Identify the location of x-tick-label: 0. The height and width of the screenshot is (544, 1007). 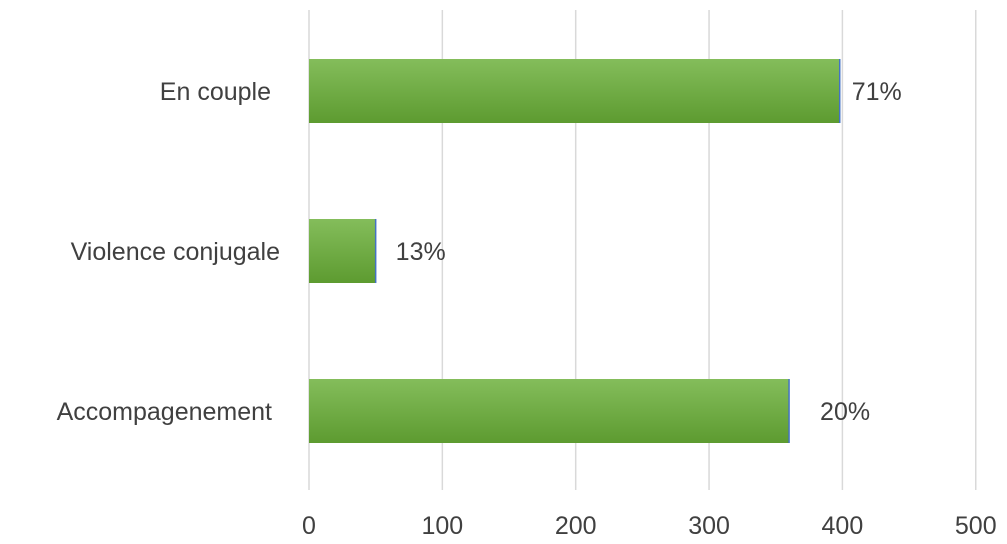
(309, 526).